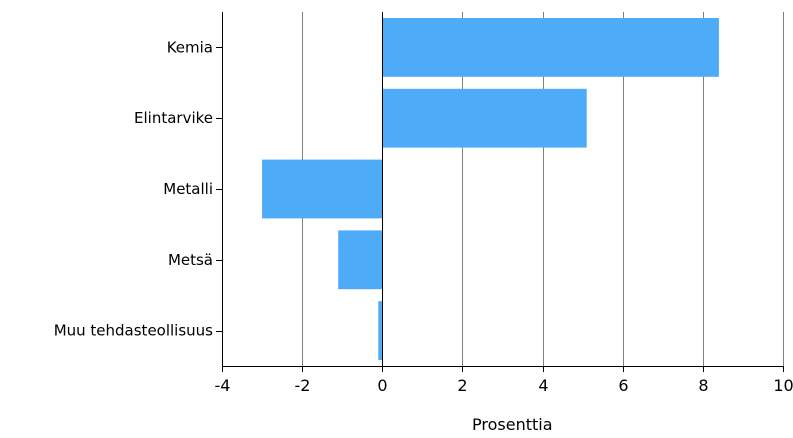 Image resolution: width=793 pixels, height=438 pixels. I want to click on x-tick-label: 4, so click(543, 385).